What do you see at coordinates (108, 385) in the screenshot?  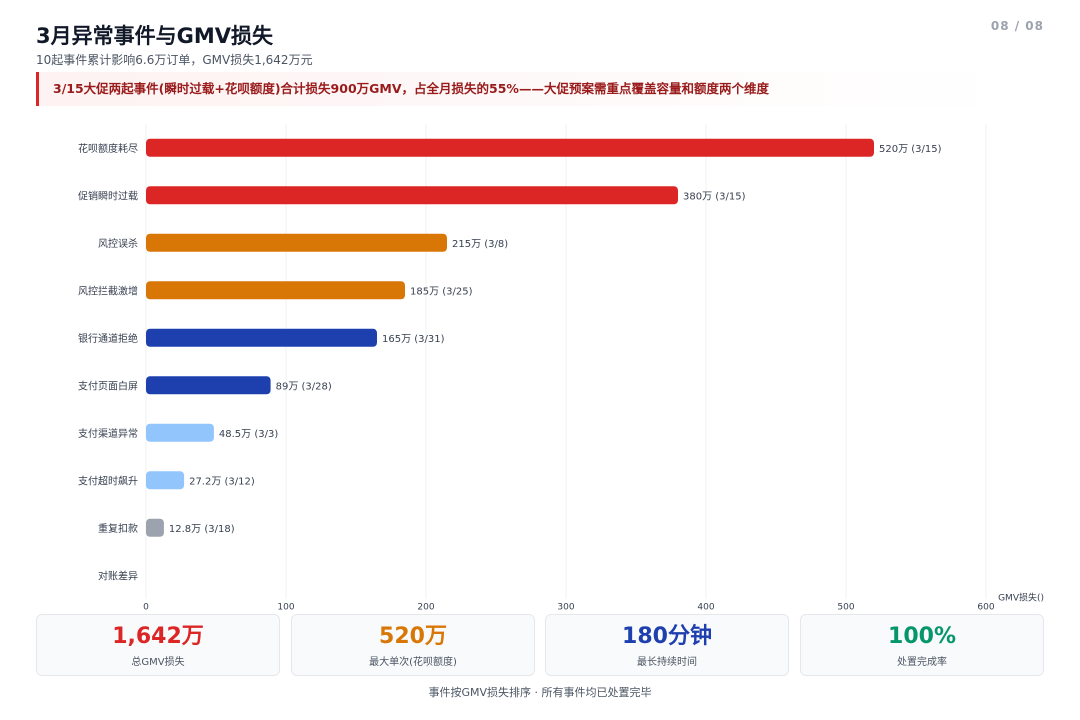 I see `y-tick-label: 支付页面白屏` at bounding box center [108, 385].